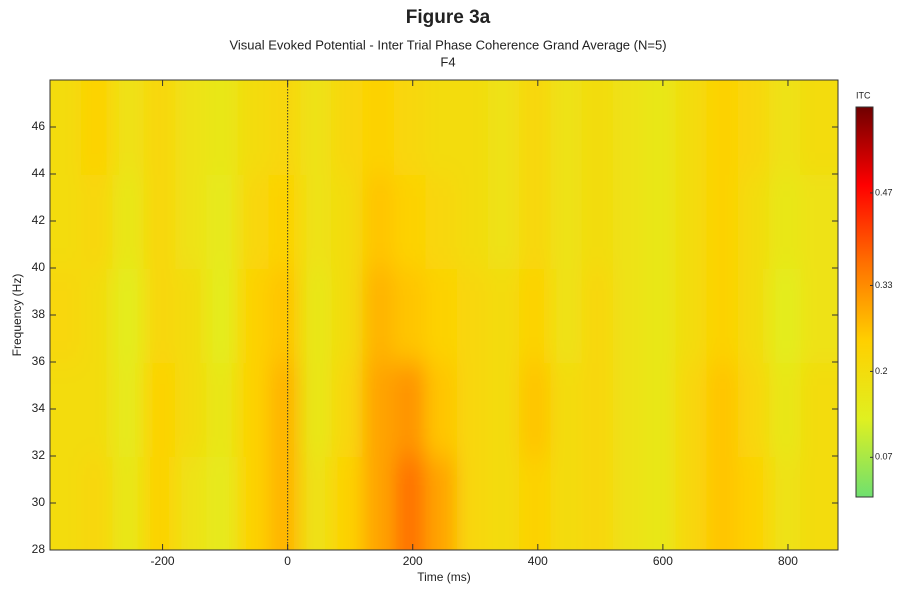  What do you see at coordinates (287, 561) in the screenshot?
I see `x-tick-label: 0` at bounding box center [287, 561].